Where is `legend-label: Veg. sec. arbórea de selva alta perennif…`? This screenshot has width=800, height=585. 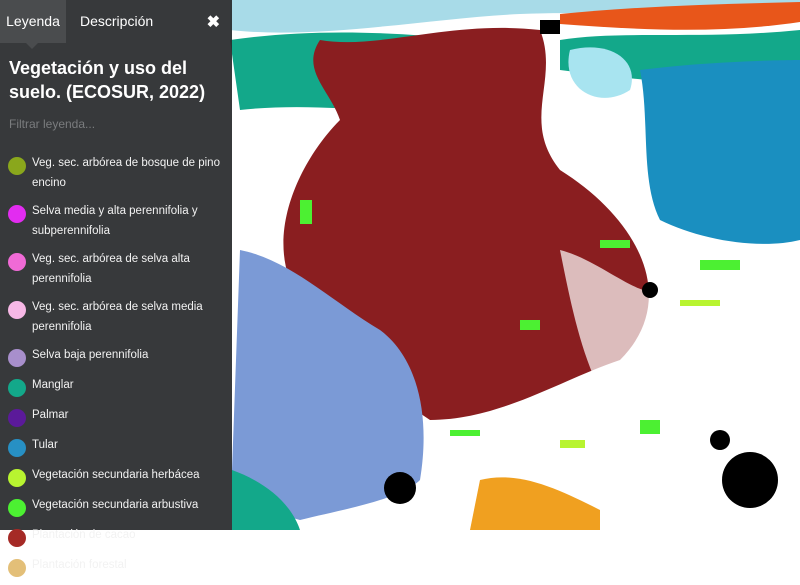 legend-label: Veg. sec. arbórea de selva alta perennif… is located at coordinates (111, 269).